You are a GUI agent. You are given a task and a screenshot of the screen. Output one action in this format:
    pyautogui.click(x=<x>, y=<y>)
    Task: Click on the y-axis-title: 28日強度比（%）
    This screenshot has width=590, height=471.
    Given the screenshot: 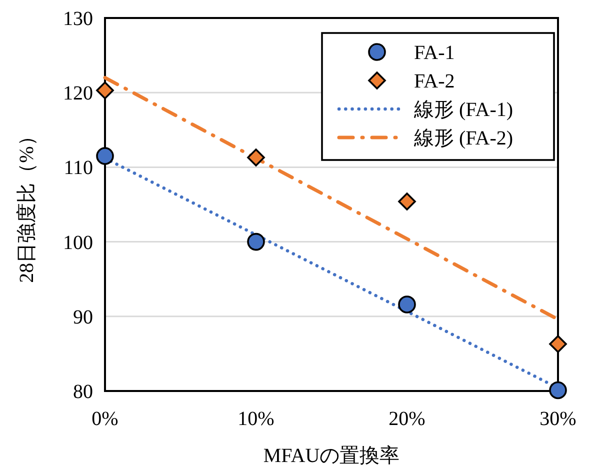 What is the action you would take?
    pyautogui.click(x=27, y=204)
    